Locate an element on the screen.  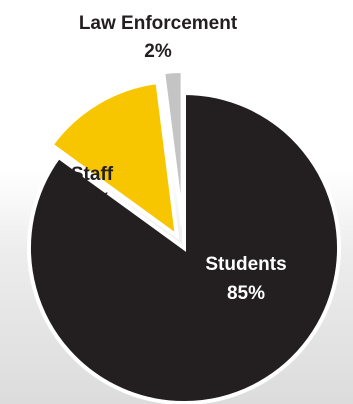
slice-label-staff: Staff is located at coordinates (92, 174).